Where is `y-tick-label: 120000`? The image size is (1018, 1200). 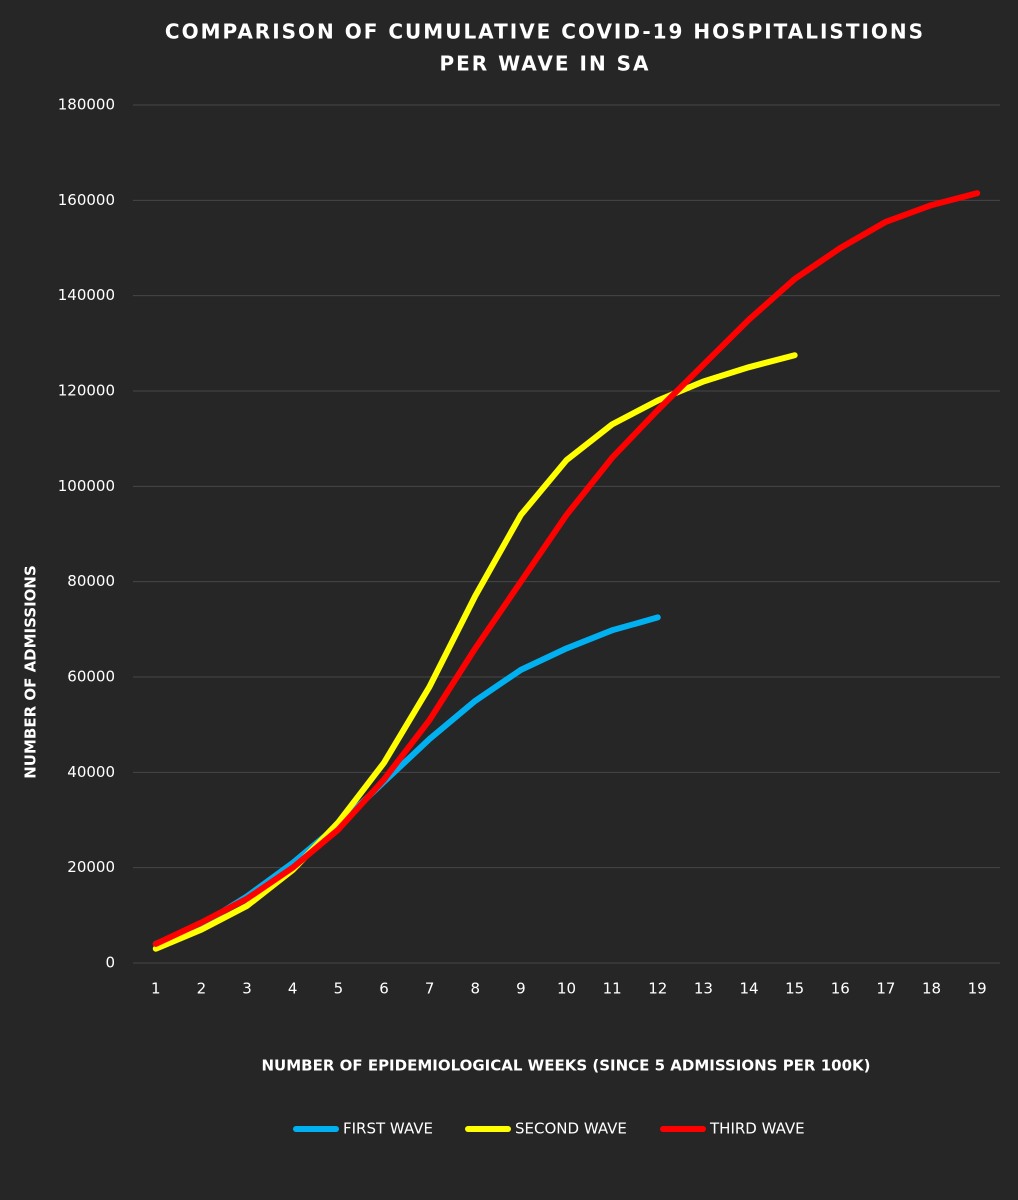
y-tick-label: 120000 is located at coordinates (86, 391).